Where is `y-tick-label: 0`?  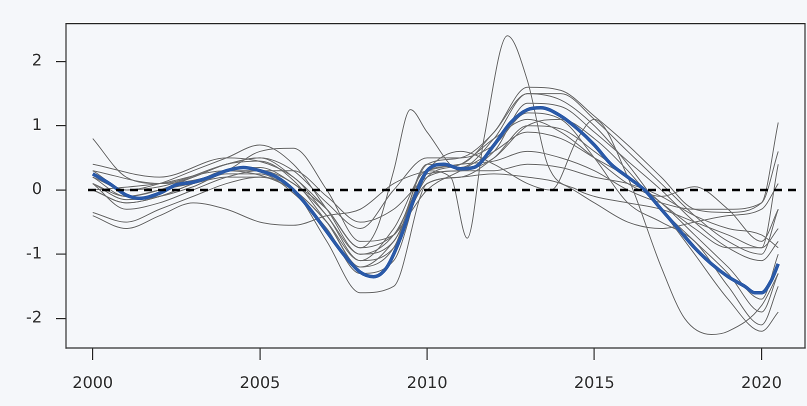
y-tick-label: 0 is located at coordinates (37, 188).